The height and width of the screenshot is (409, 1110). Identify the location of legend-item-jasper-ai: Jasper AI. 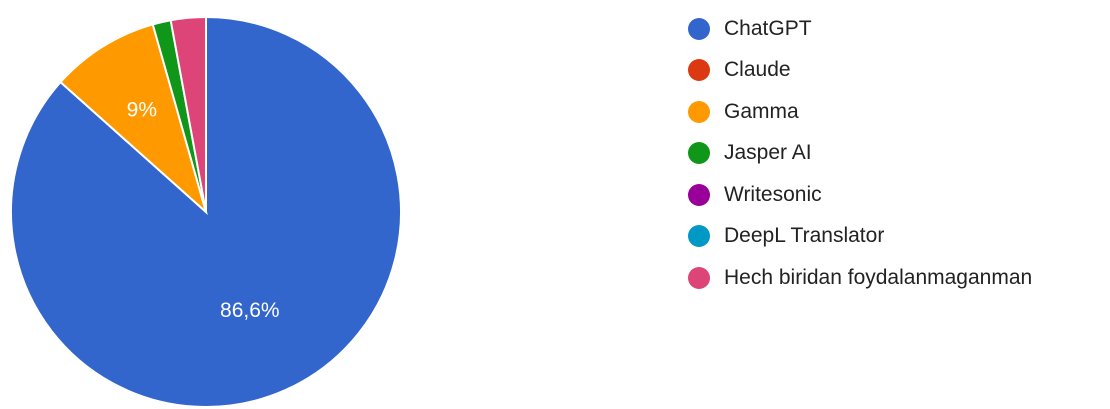
(860, 154).